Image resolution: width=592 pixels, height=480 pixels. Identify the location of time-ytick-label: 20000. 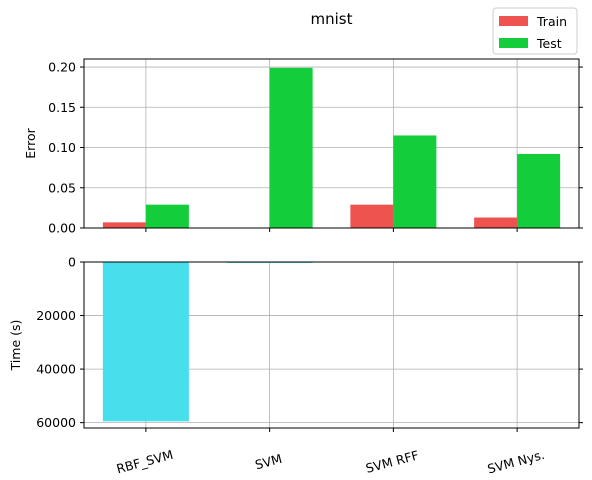
(56, 315).